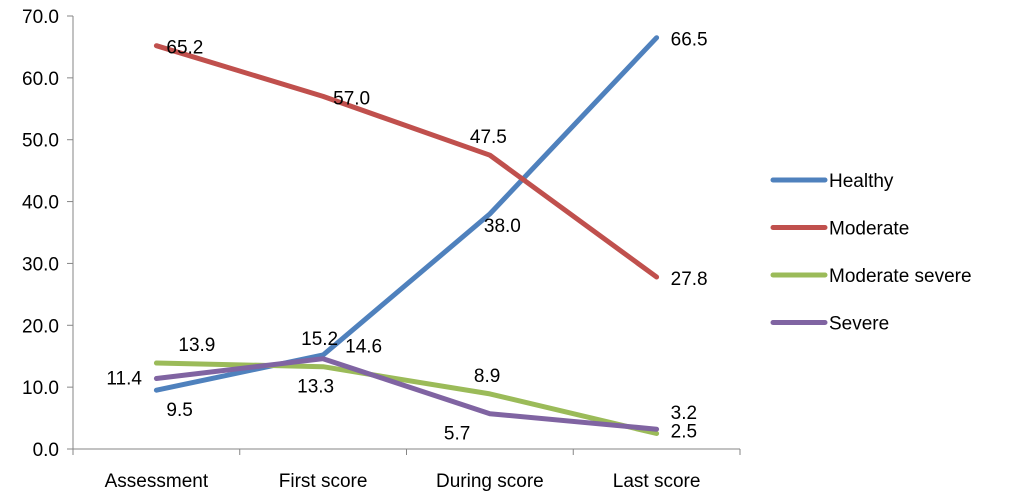  Describe the element at coordinates (40, 203) in the screenshot. I see `y-tick-label: 40.0` at that location.